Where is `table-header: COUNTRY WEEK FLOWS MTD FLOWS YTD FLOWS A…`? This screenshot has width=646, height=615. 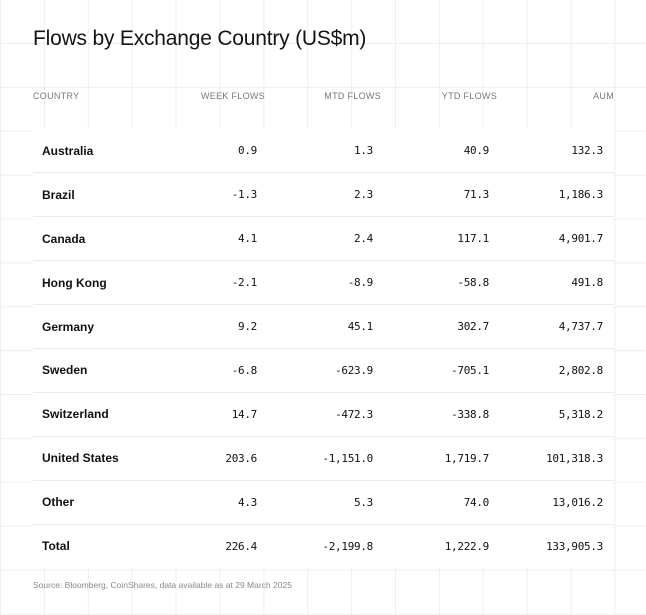 table-header: COUNTRY WEEK FLOWS MTD FLOWS YTD FLOWS A… is located at coordinates (323, 107).